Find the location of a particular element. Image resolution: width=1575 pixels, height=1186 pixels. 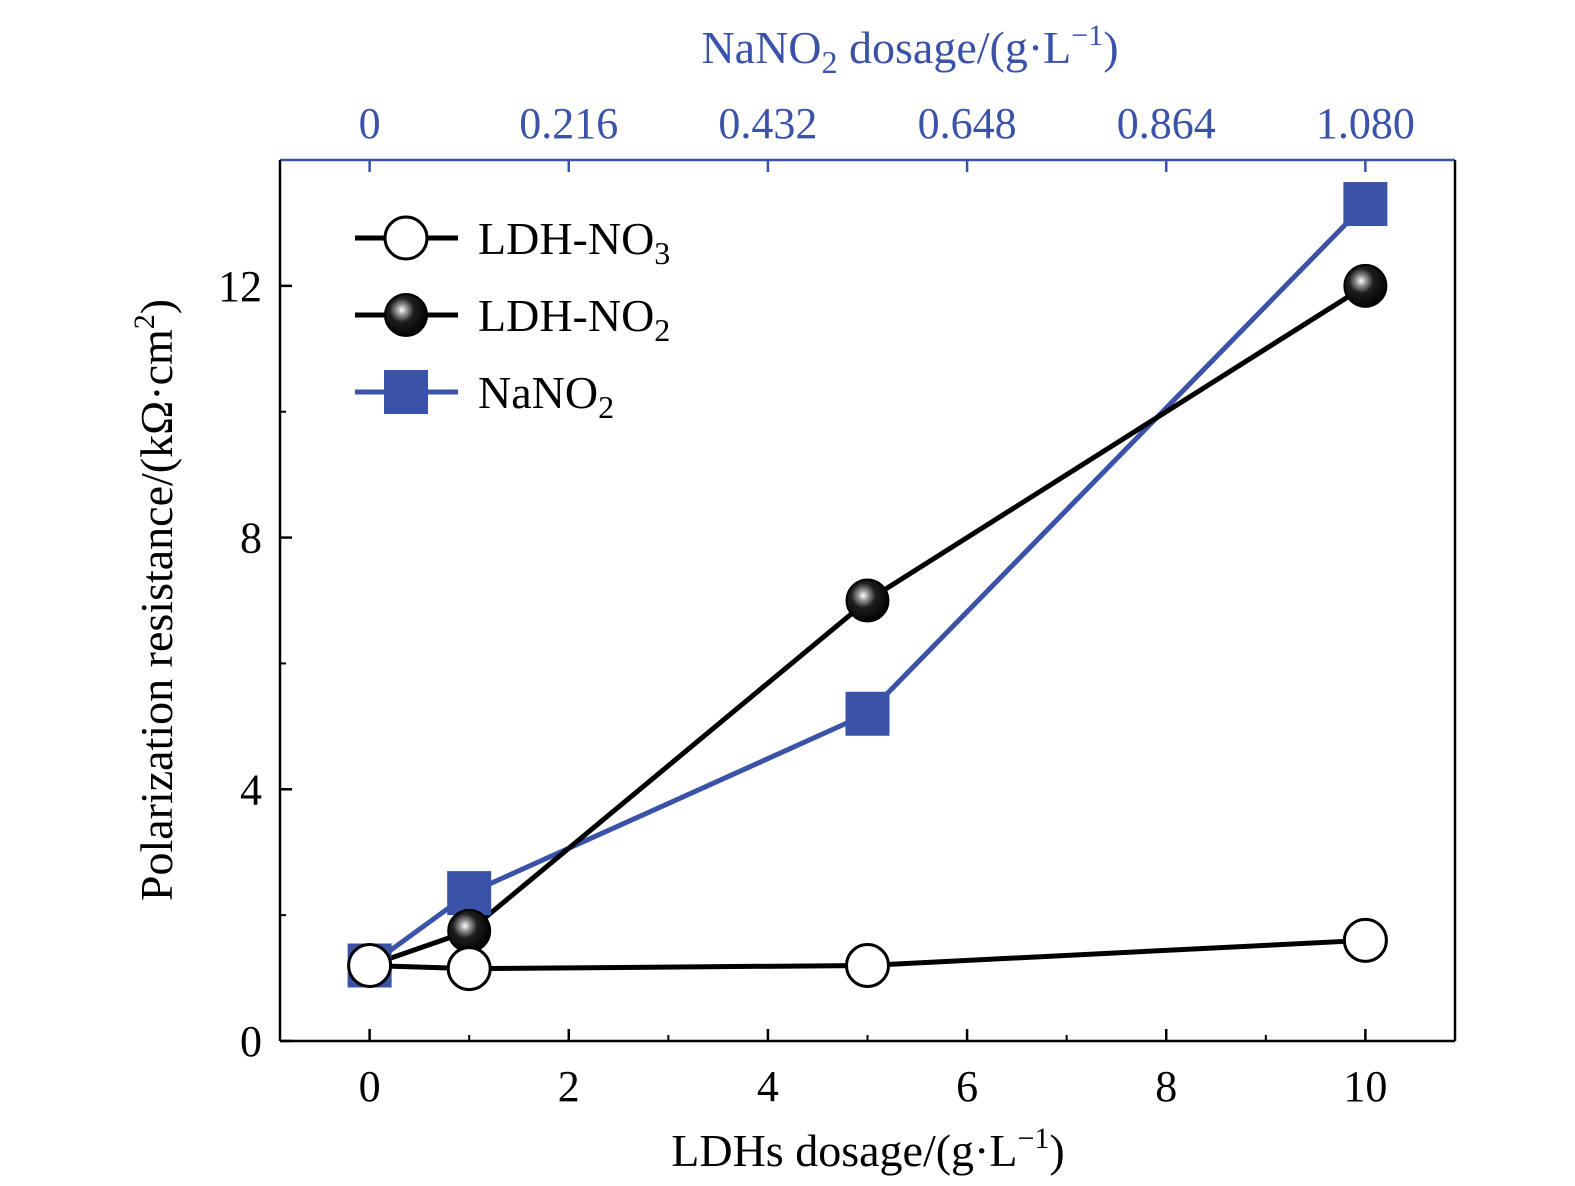

y-tick-label: 12 is located at coordinates (240, 286).